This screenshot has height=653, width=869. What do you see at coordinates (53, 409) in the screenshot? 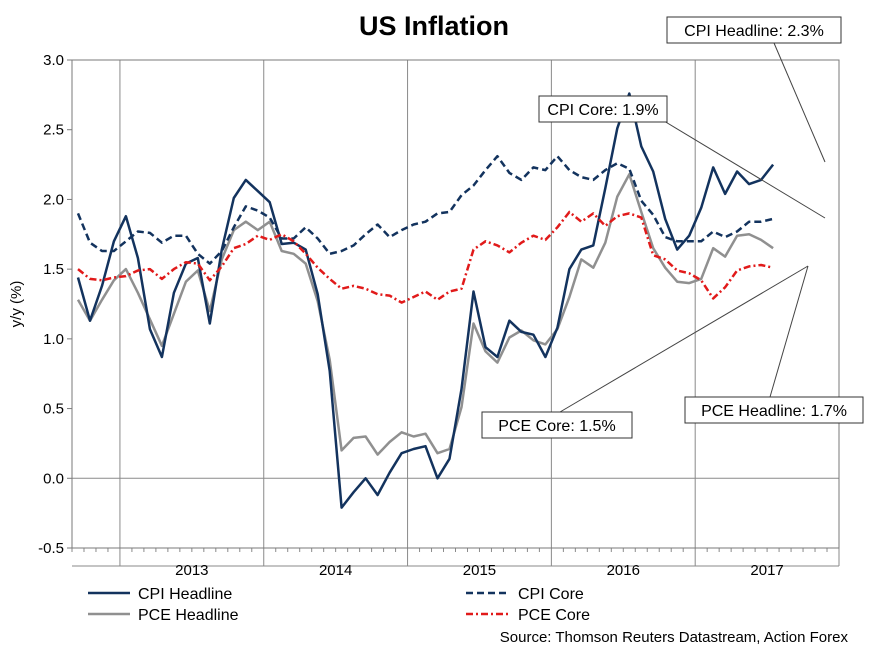
I see `y-tick-label: 0.5` at bounding box center [53, 409].